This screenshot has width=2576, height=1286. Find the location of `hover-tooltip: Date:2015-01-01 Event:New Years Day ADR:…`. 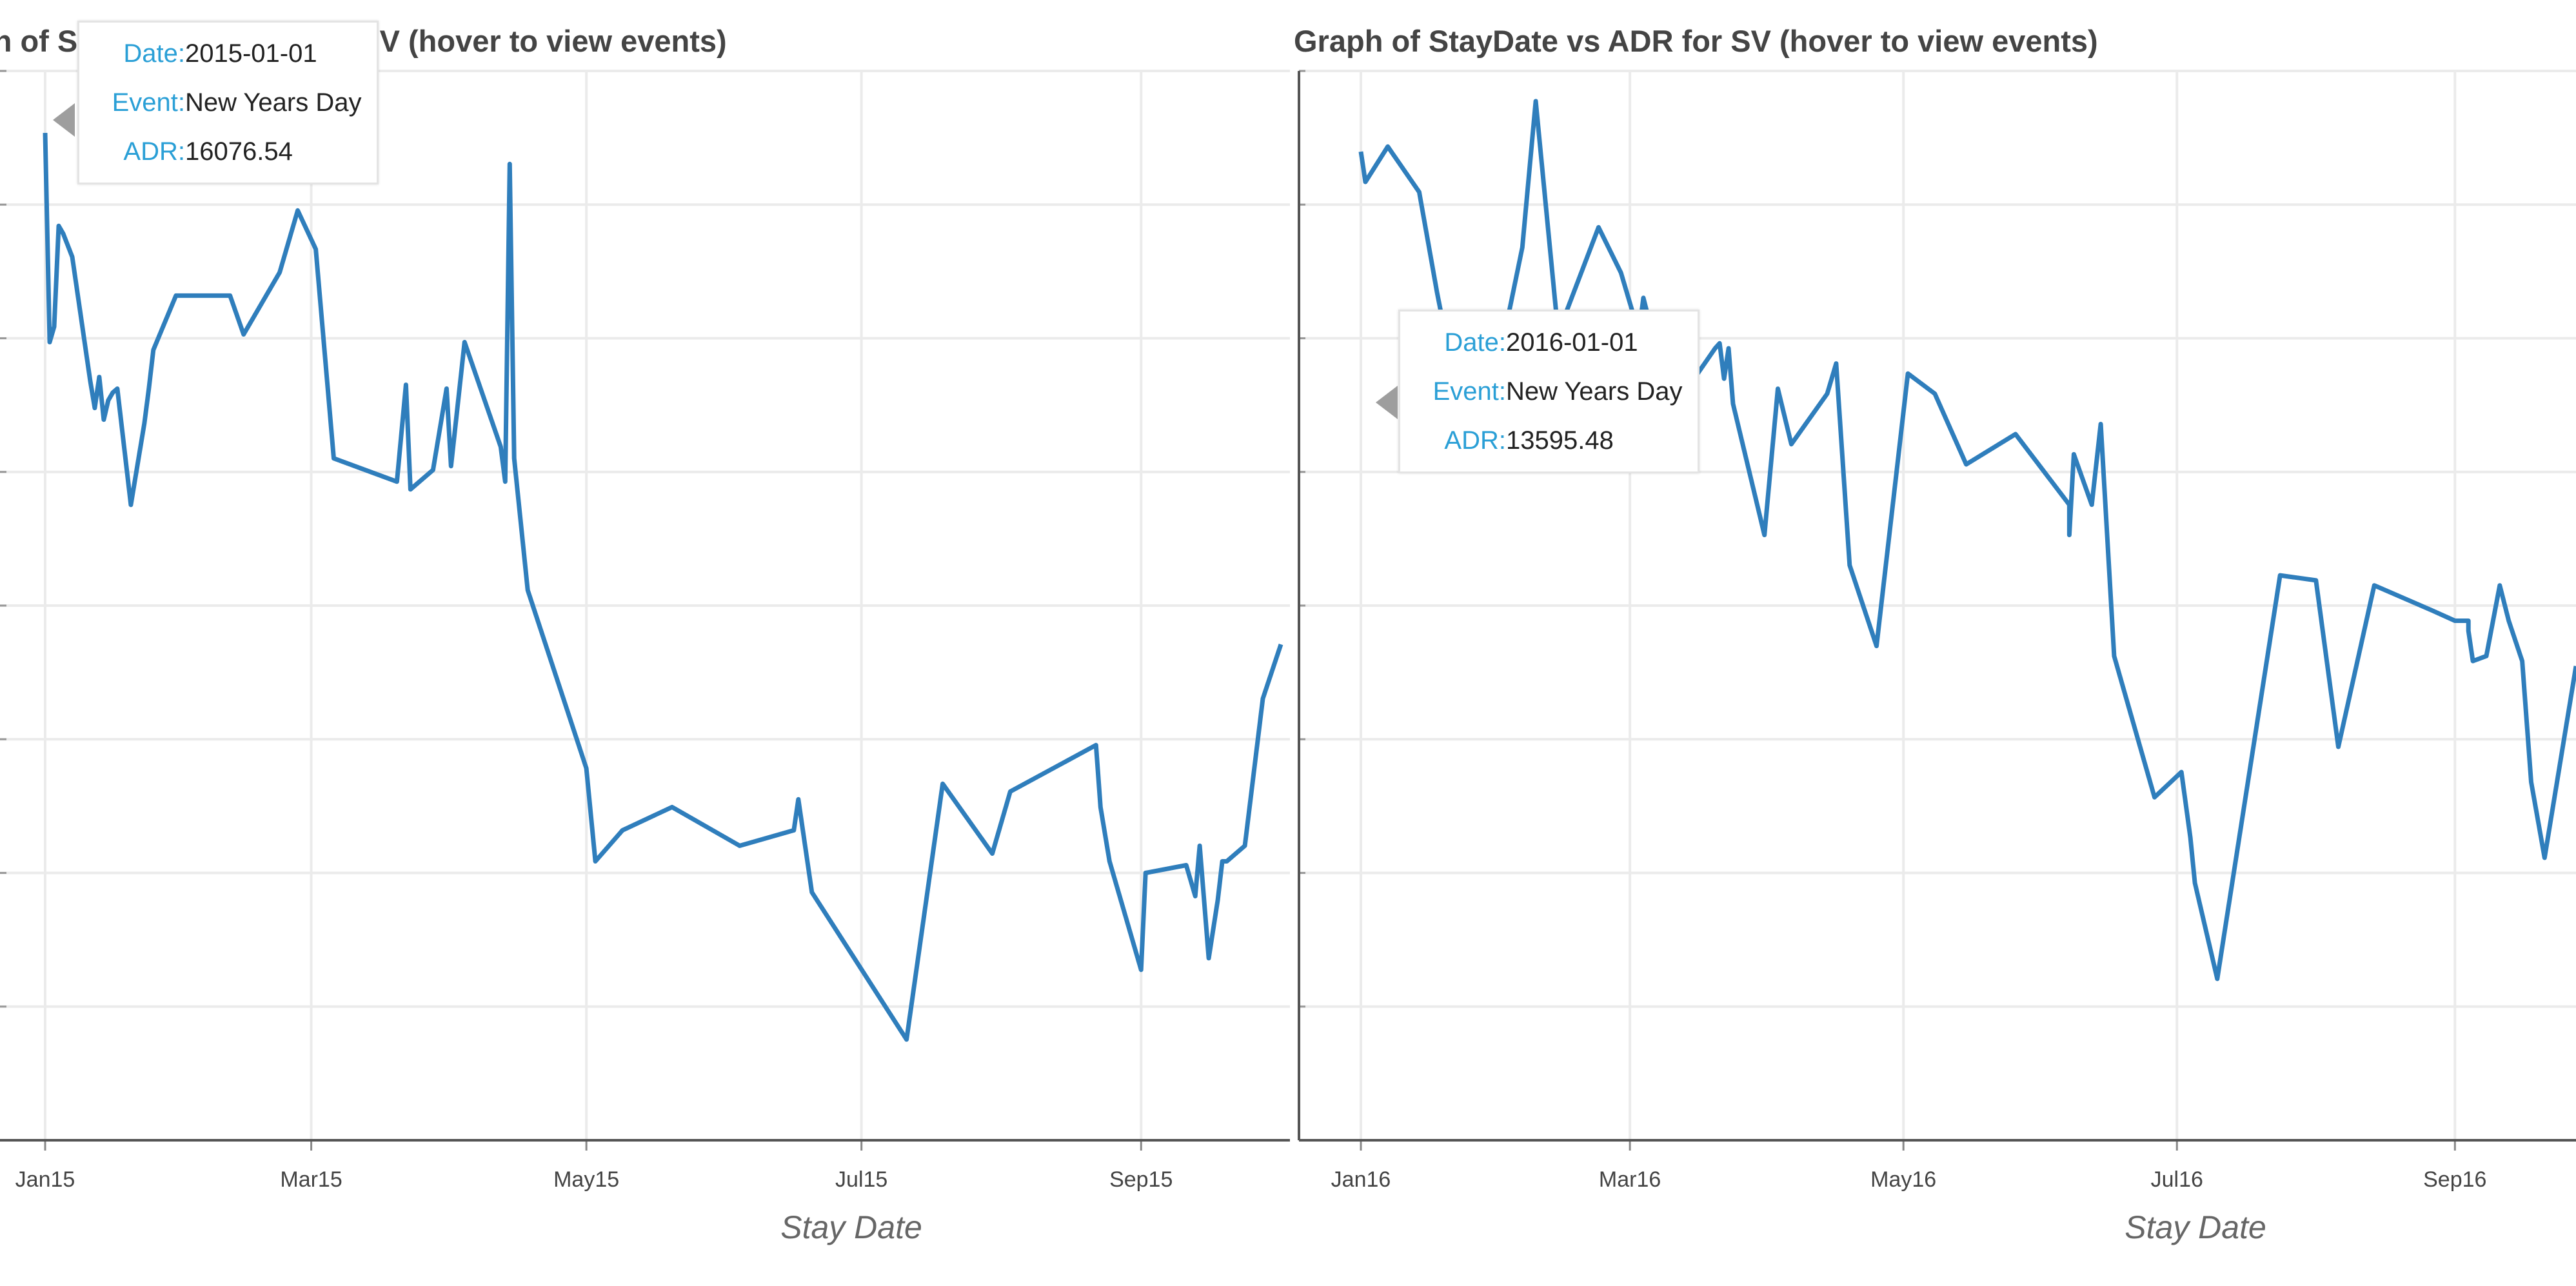

hover-tooltip: Date:2015-01-01 Event:New Years Day ADR:… is located at coordinates (228, 102).